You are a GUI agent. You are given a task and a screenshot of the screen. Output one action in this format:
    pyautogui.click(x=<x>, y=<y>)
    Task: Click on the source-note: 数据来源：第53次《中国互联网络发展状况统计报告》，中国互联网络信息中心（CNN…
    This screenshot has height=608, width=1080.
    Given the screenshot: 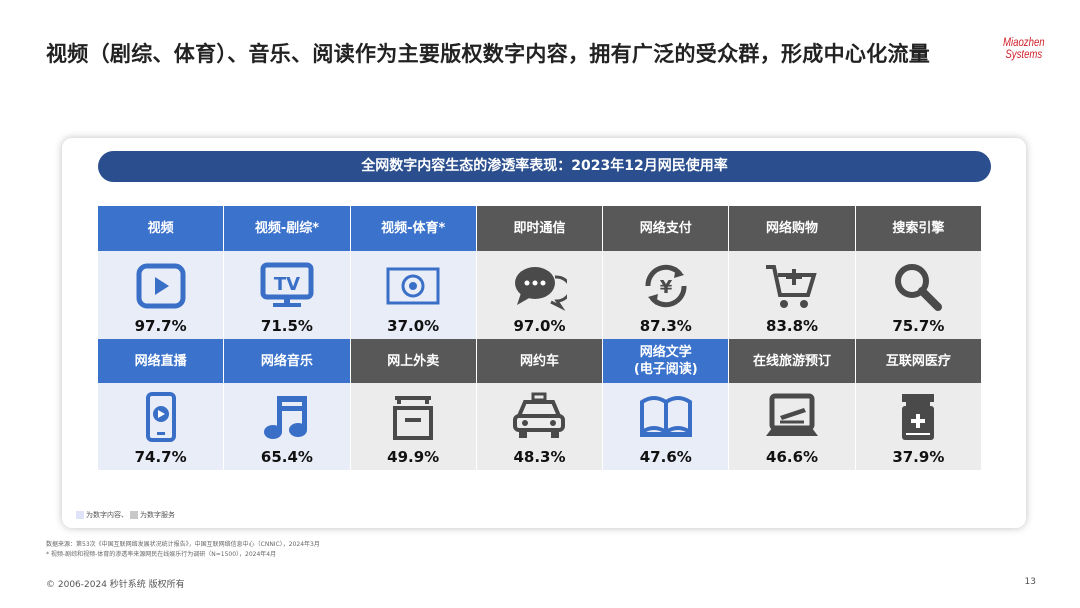 What is the action you would take?
    pyautogui.click(x=183, y=544)
    